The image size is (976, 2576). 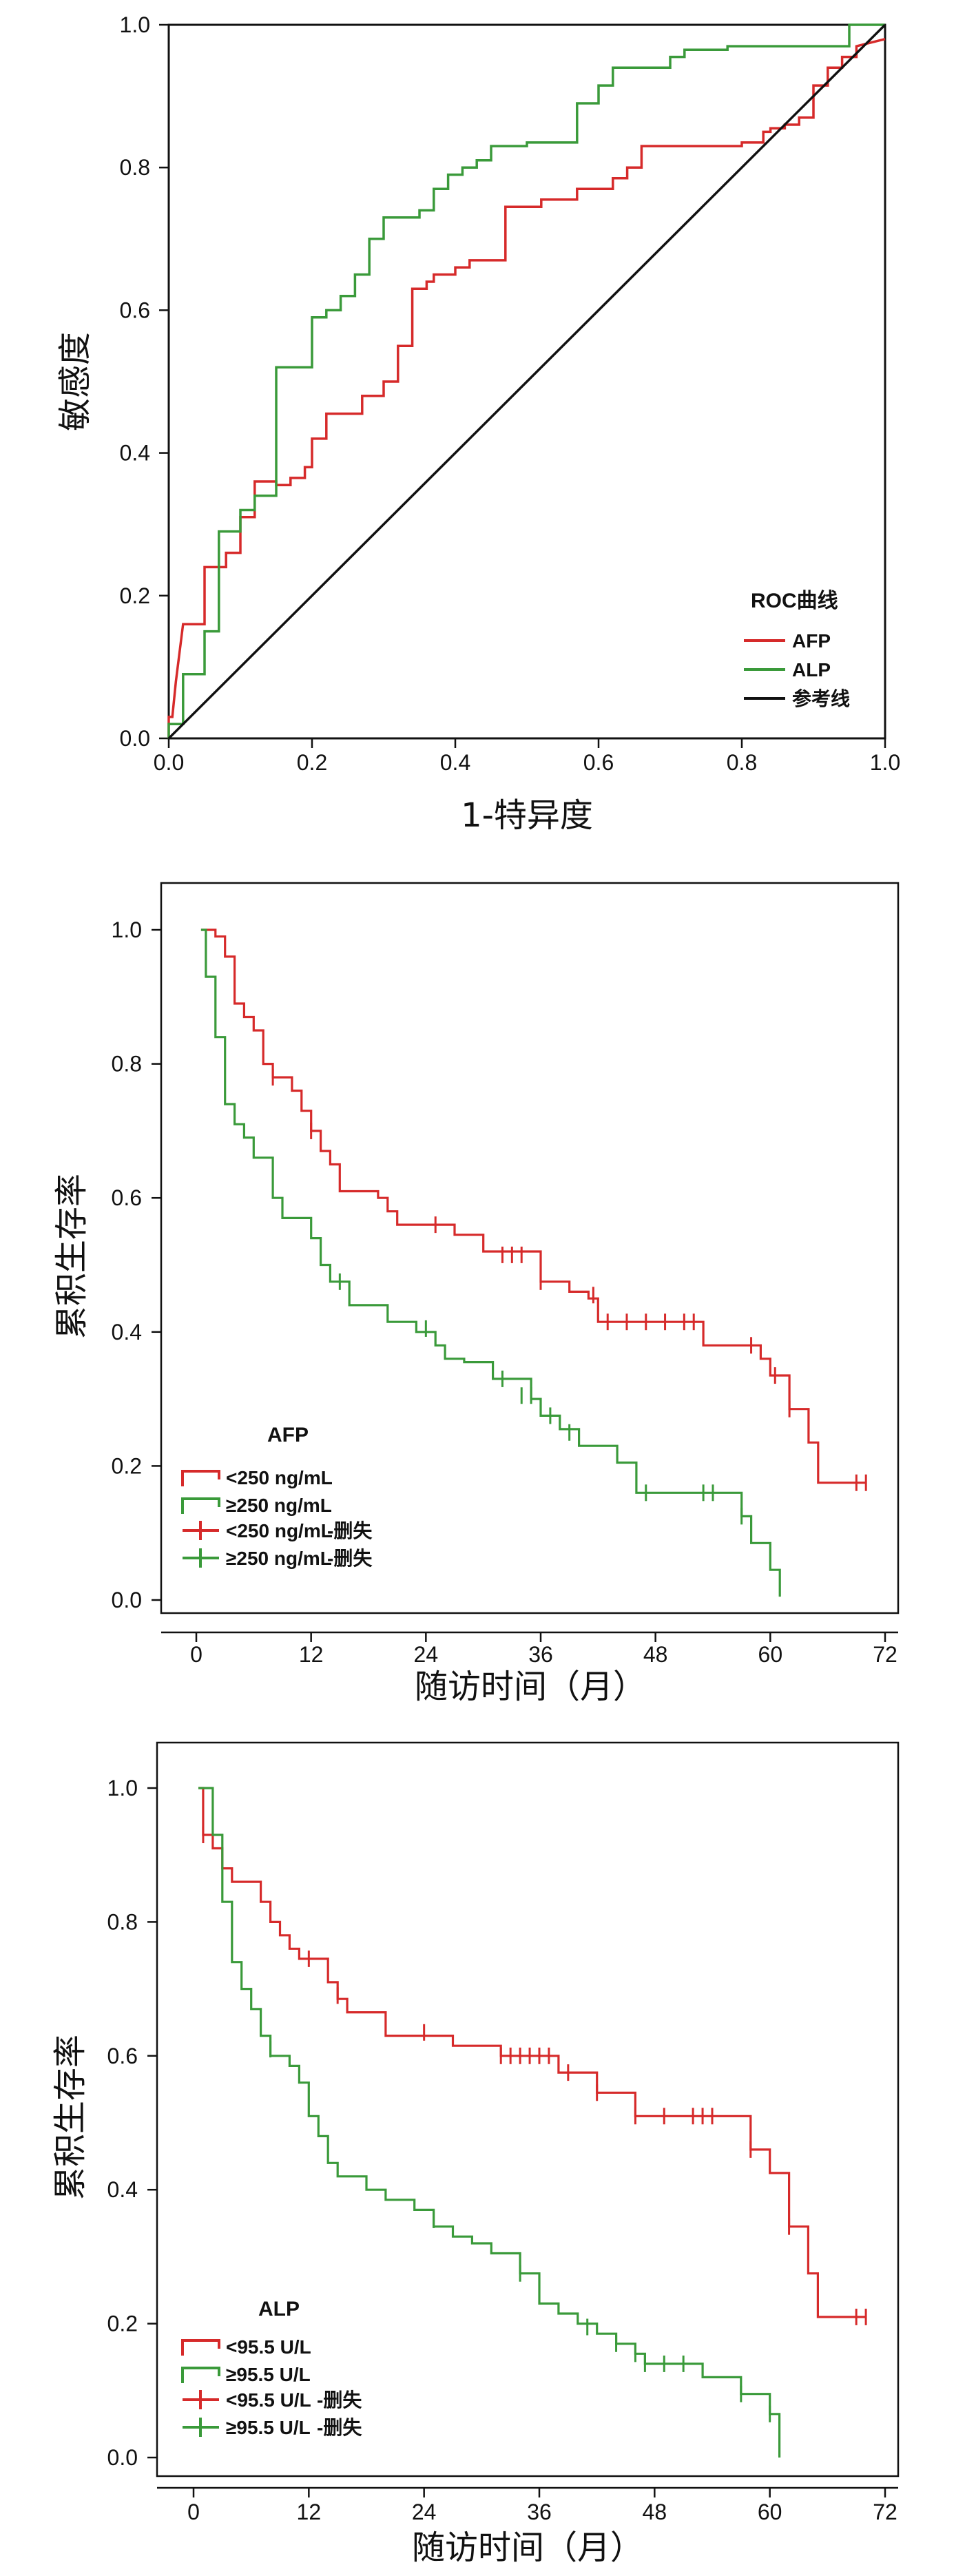 What do you see at coordinates (135, 310) in the screenshot?
I see `roc-y-tick-label: 0.6` at bounding box center [135, 310].